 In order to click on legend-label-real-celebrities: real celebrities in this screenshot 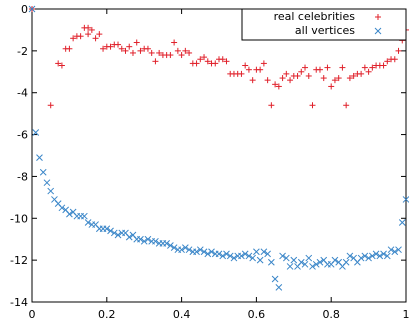, I will do `click(315, 16)`.